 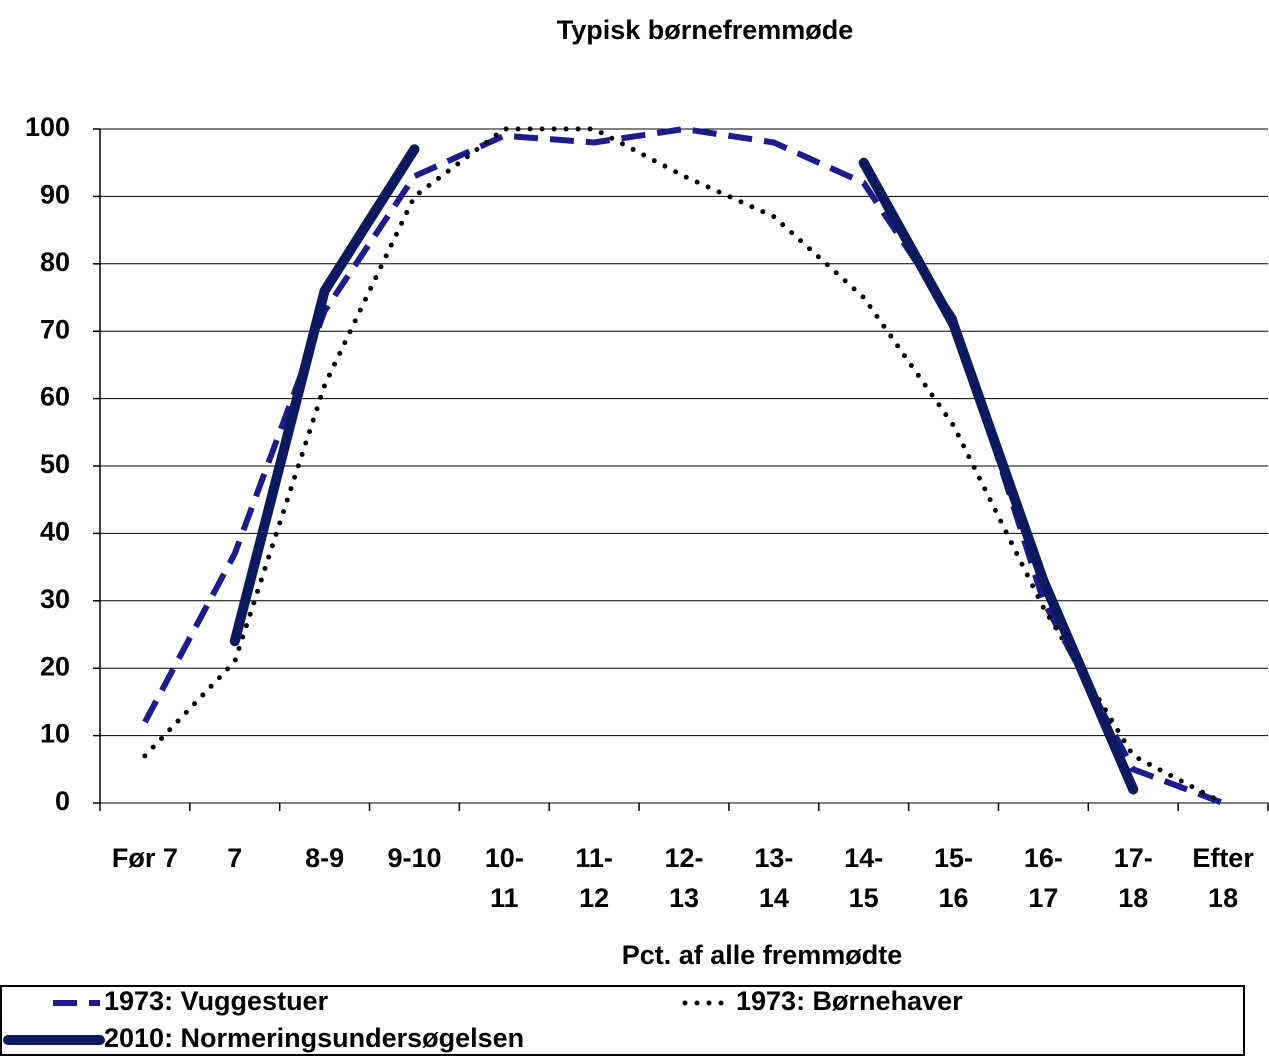 What do you see at coordinates (55, 397) in the screenshot?
I see `y-tick-label: 60` at bounding box center [55, 397].